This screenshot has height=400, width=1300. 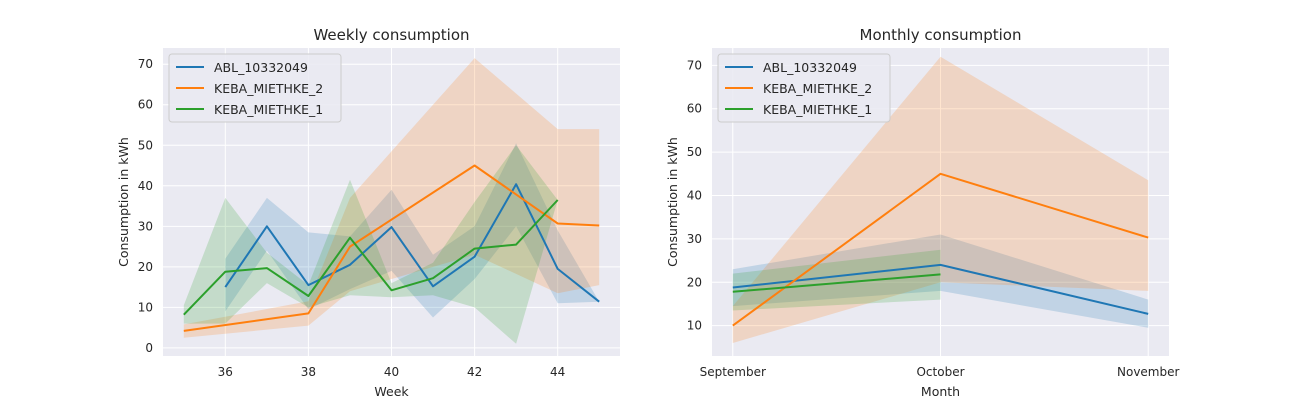 What do you see at coordinates (941, 35) in the screenshot?
I see `chart-title: Monthly consumption` at bounding box center [941, 35].